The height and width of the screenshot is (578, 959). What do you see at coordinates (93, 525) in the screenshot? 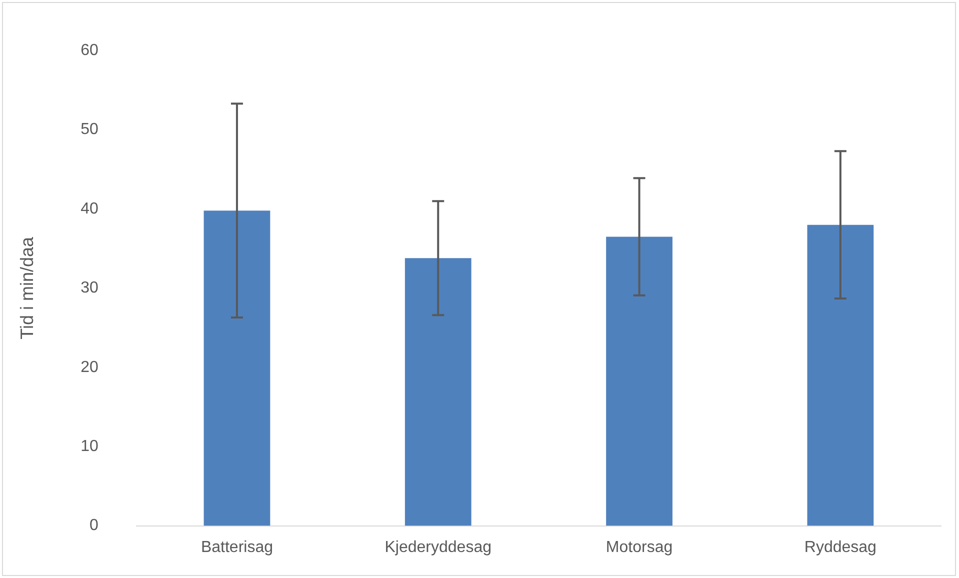
I see `y-tick-label: 0` at bounding box center [93, 525].